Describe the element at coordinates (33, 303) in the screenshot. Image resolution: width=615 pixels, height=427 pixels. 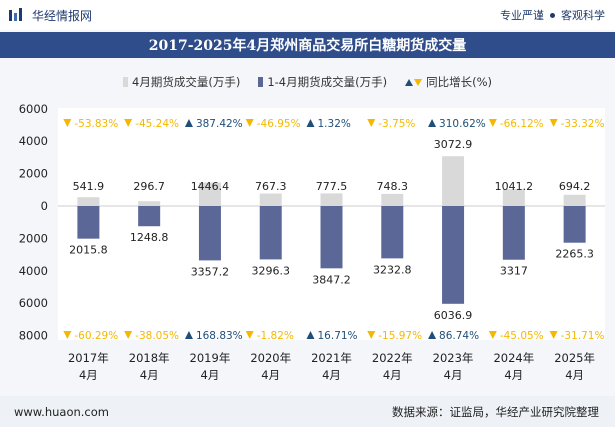
I see `y-tick-label: 6000` at that location.